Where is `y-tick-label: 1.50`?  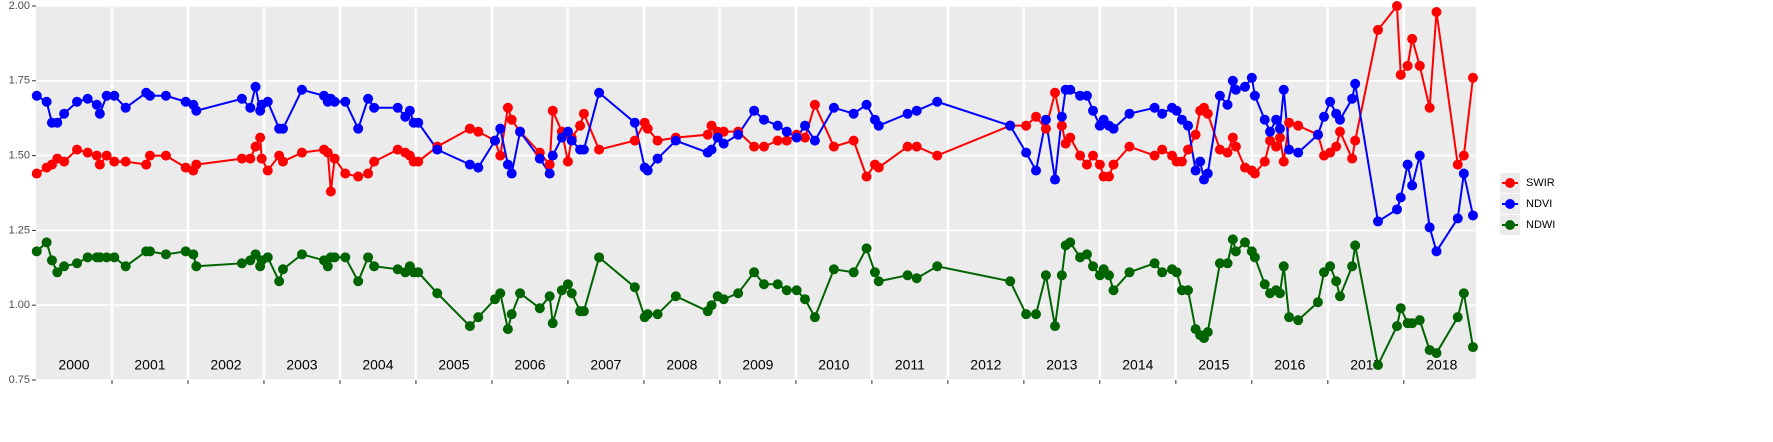
y-tick-label: 1.50 is located at coordinates (19, 156).